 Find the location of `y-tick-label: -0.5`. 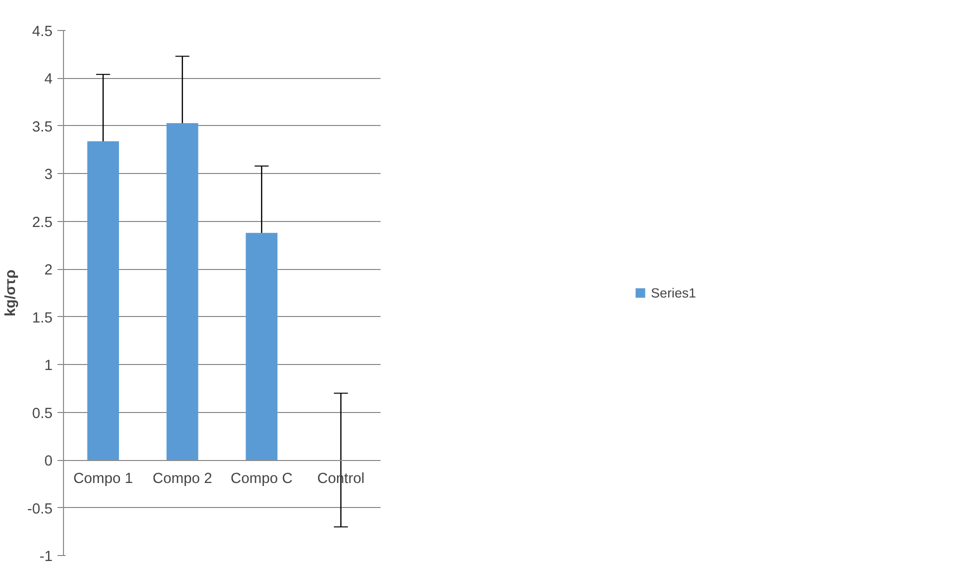

y-tick-label: -0.5 is located at coordinates (40, 509).